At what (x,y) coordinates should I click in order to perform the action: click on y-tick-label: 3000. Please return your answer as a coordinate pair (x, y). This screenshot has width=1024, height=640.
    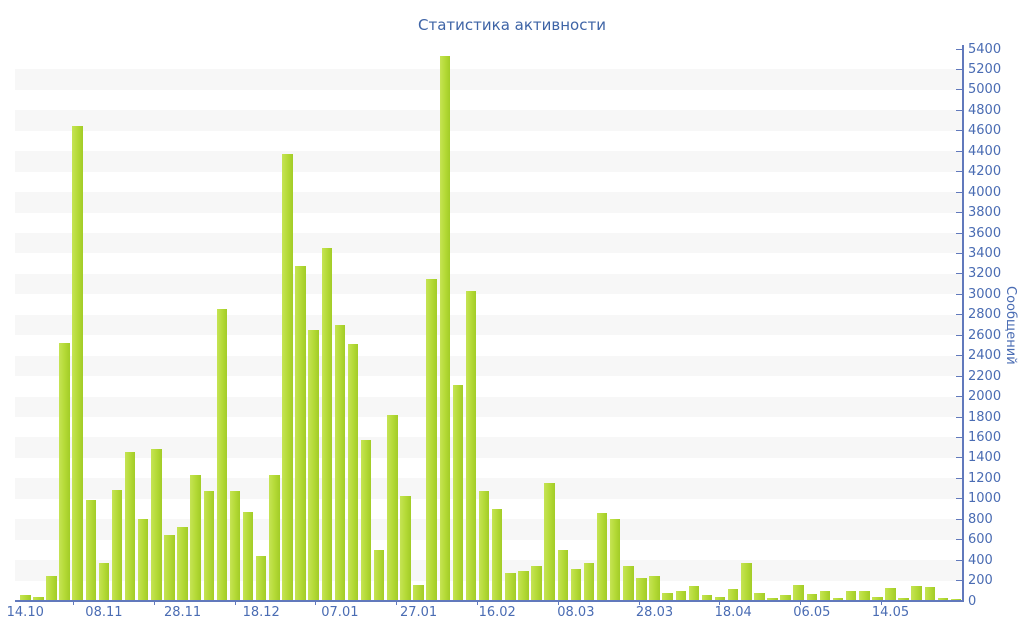
    Looking at the image, I should click on (985, 294).